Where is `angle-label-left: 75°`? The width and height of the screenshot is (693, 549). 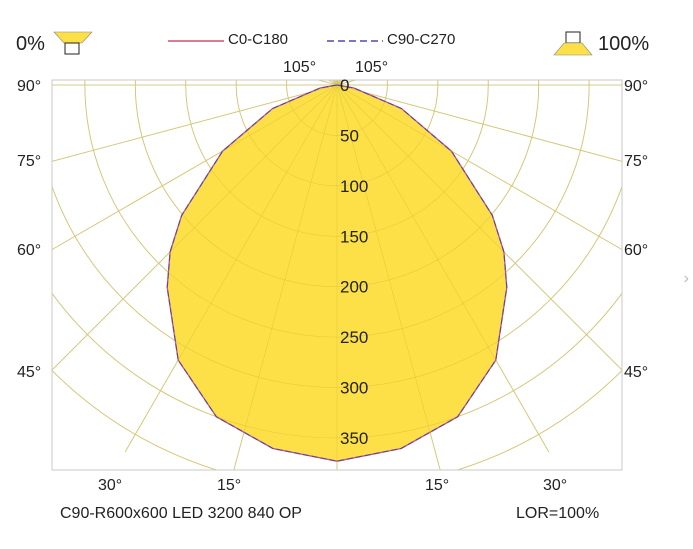
angle-label-left: 75° is located at coordinates (29, 161).